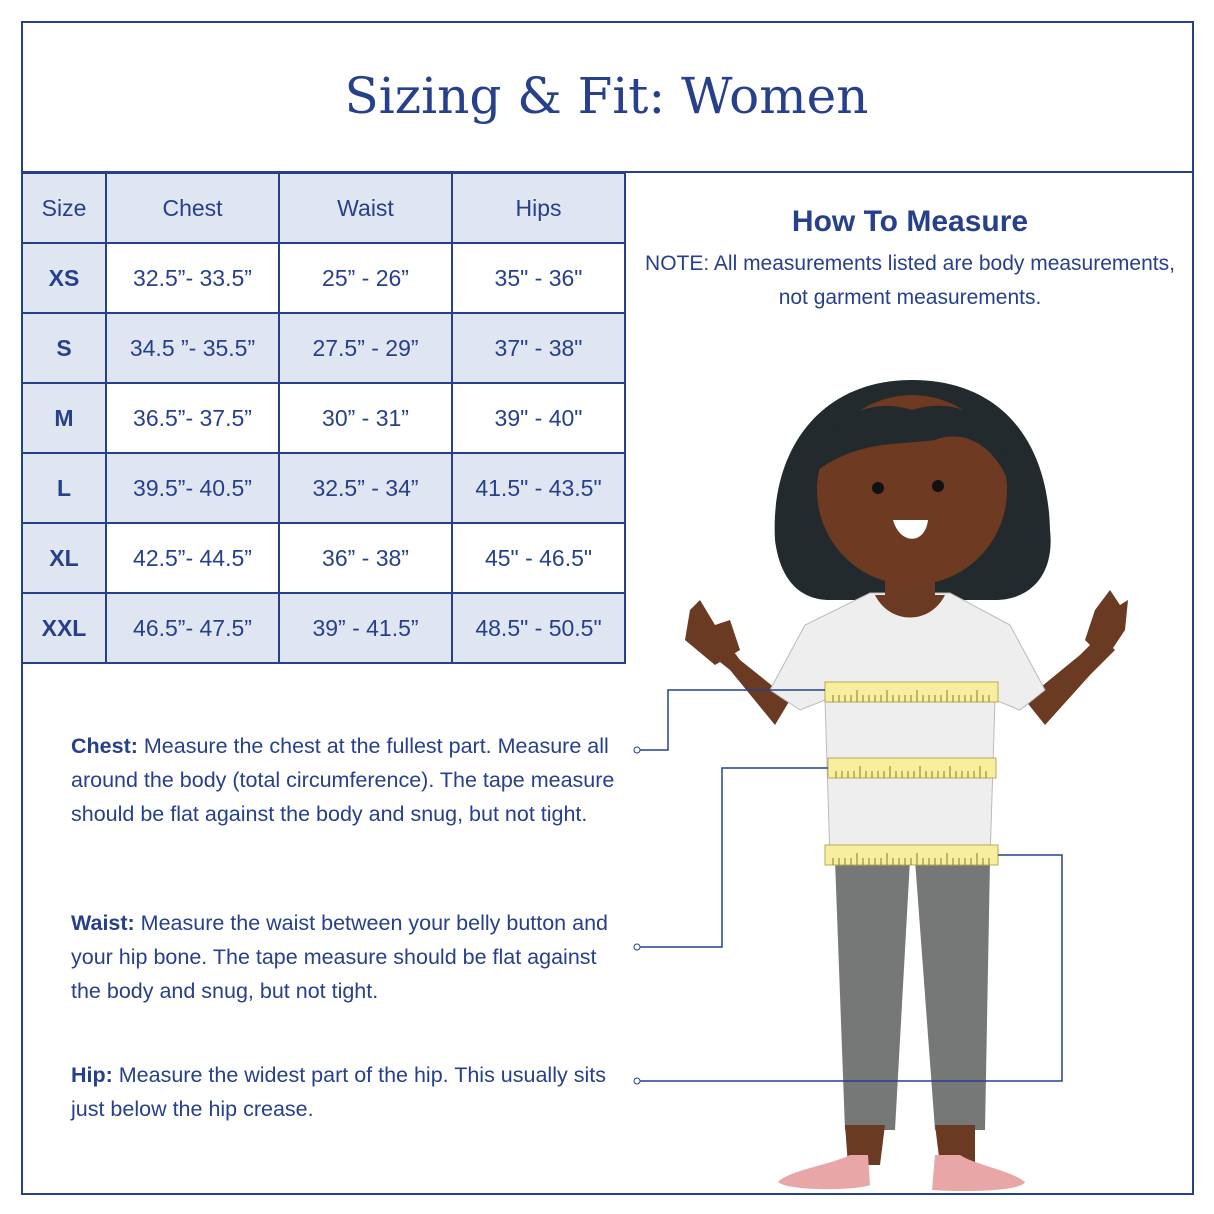  I want to click on table-row: S 34.5 ”- 35.5” 27.5” - 29” 37" - 38", so click(323, 348).